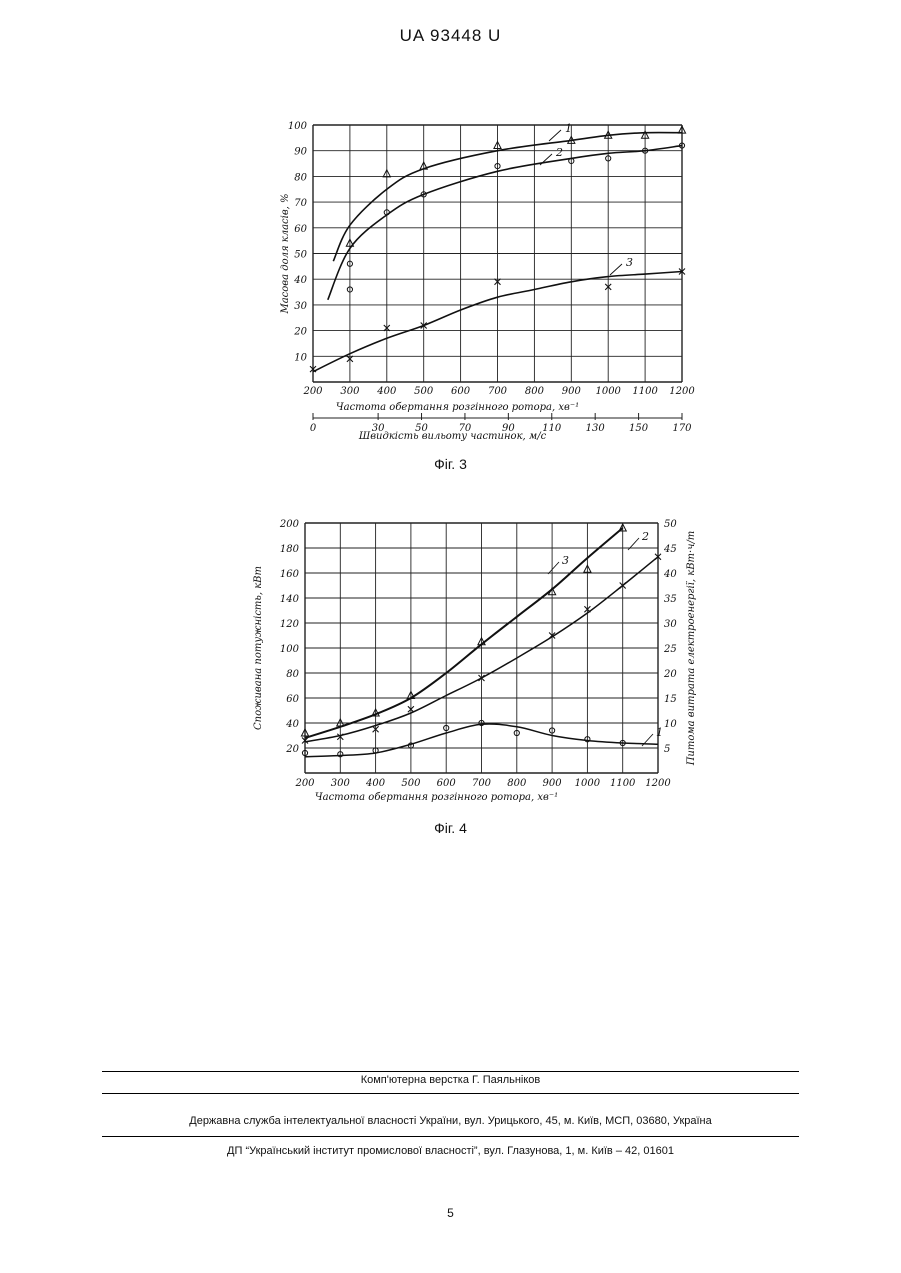  What do you see at coordinates (553, 568) in the screenshot?
I see `curve-label-leader` at bounding box center [553, 568].